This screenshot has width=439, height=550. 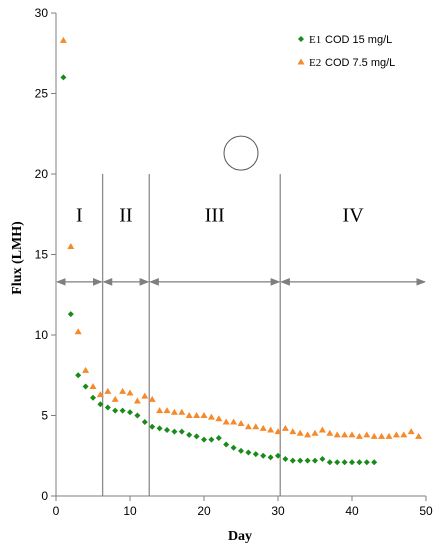 I want to click on legend: E1 COD 15 mg/L E2 COD 7.5 mg/L, so click(x=346, y=51).